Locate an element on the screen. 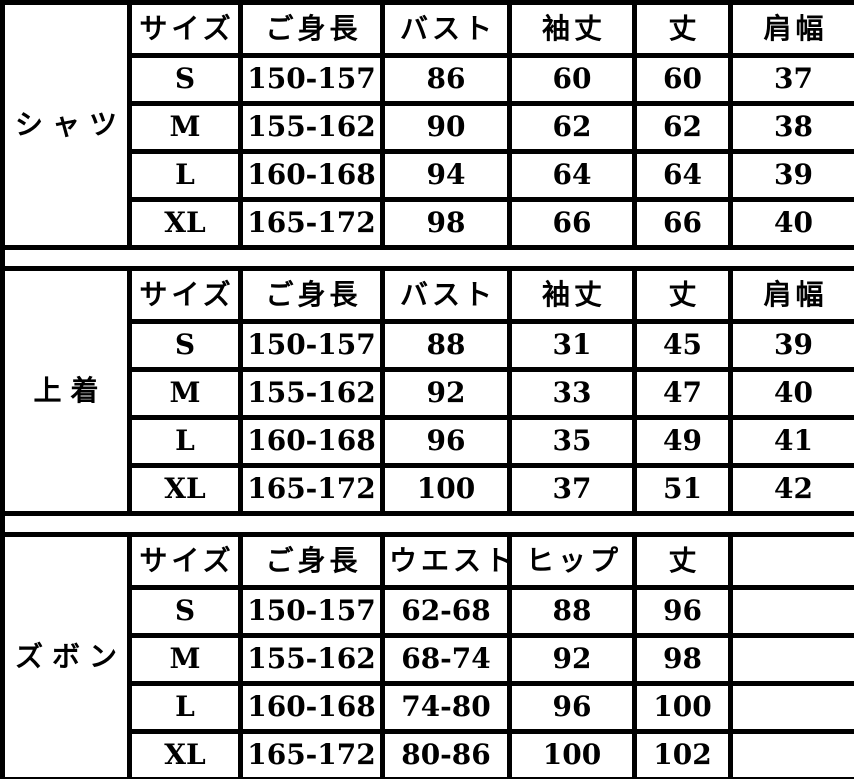 The image size is (854, 779). table-row: XL 165-172 100 37 51 42 is located at coordinates (428, 489).